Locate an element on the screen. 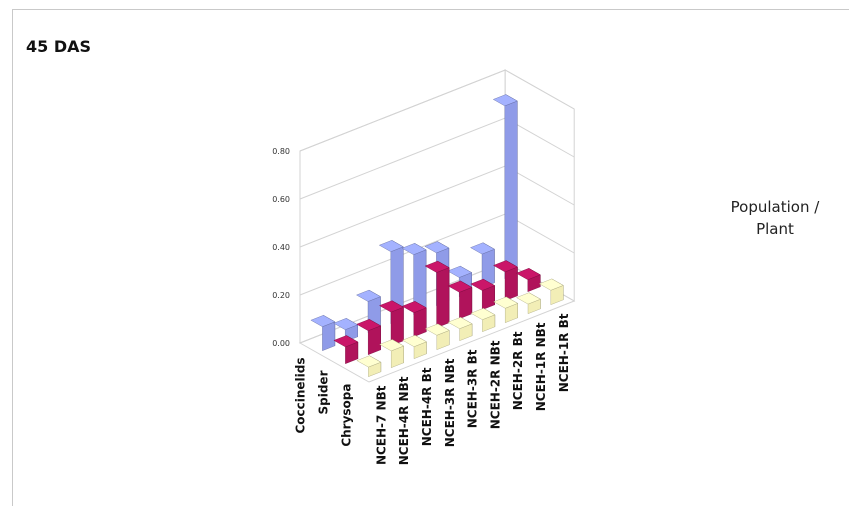 This screenshot has width=850, height=507. series-label: Chrysopa is located at coordinates (347, 415).